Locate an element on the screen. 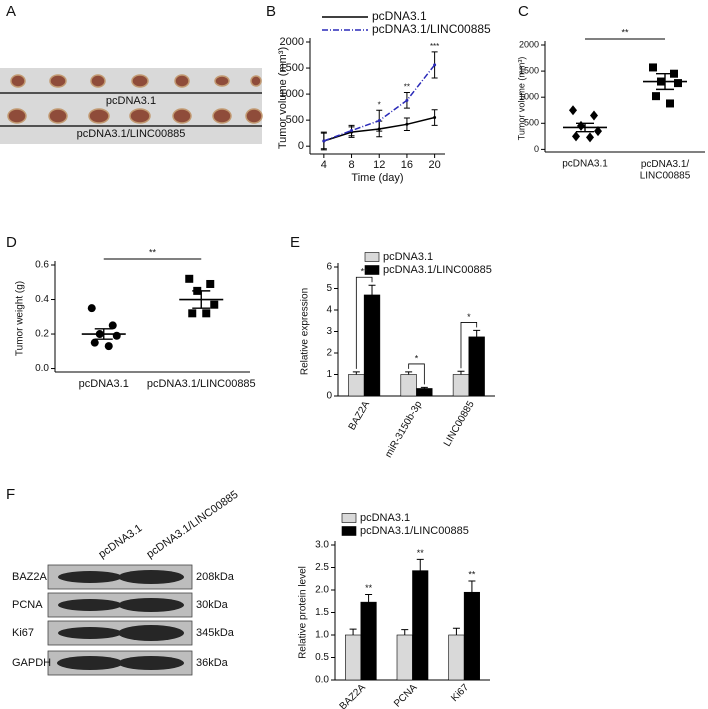 The image size is (708, 709). y-tick-label: 0.4 is located at coordinates (42, 299).